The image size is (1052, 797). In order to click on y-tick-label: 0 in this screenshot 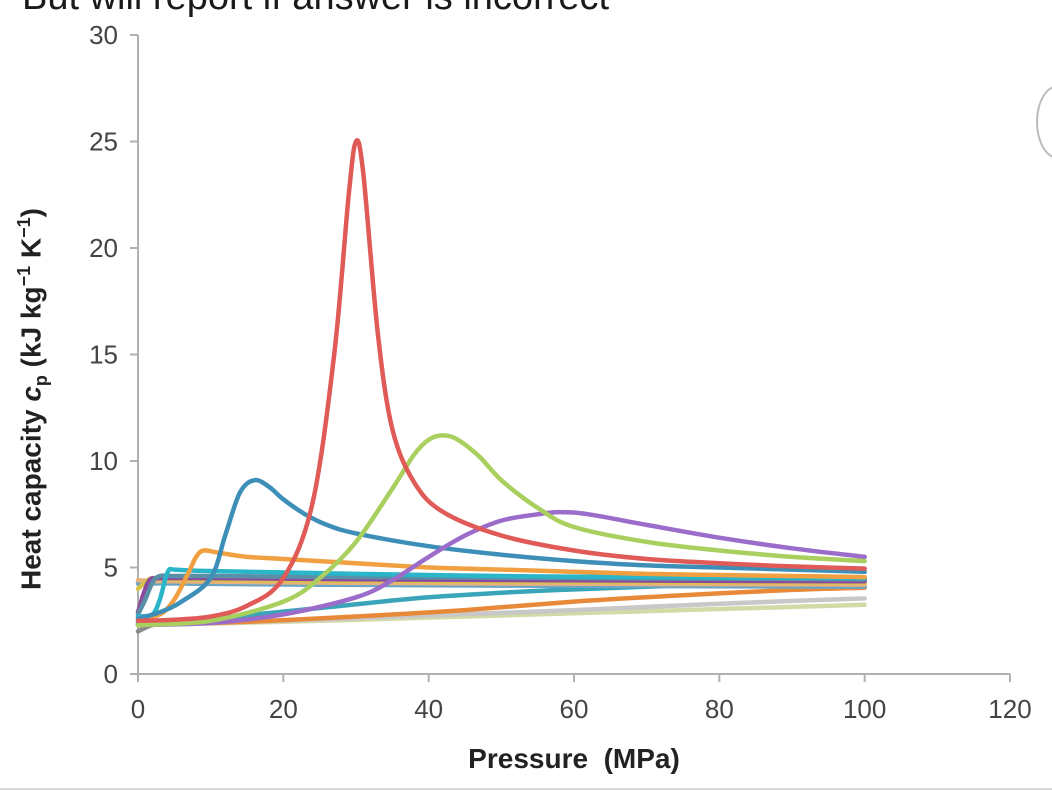, I will do `click(111, 674)`.